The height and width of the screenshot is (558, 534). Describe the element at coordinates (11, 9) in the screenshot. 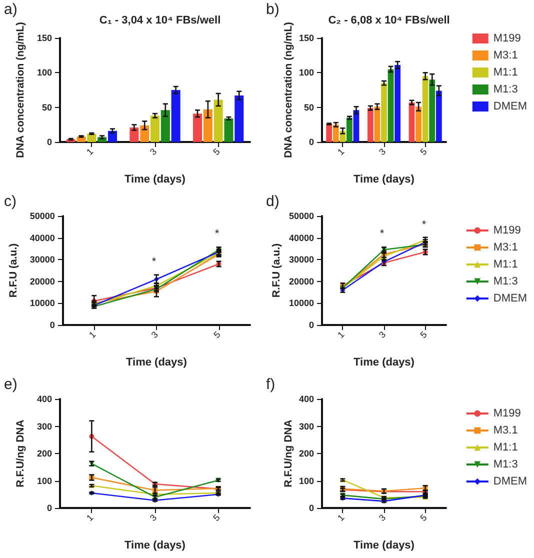

I see `text: a)` at that location.